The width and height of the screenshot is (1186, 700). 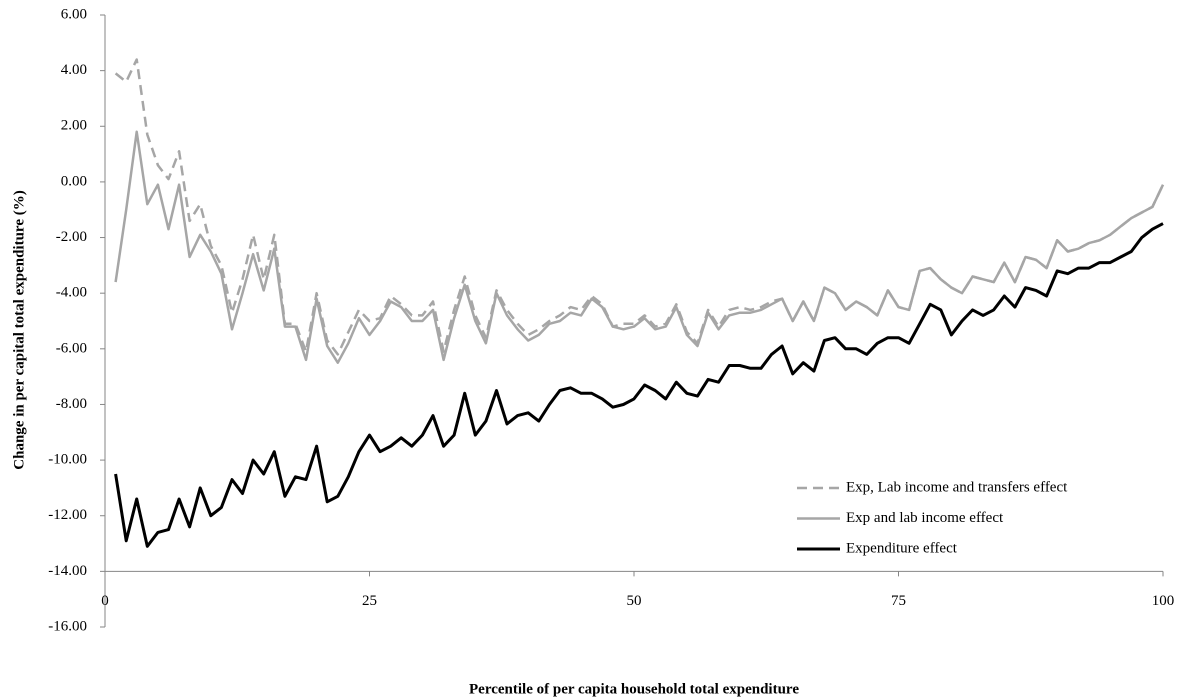 What do you see at coordinates (71, 348) in the screenshot?
I see `y-tick-label: -6.00` at bounding box center [71, 348].